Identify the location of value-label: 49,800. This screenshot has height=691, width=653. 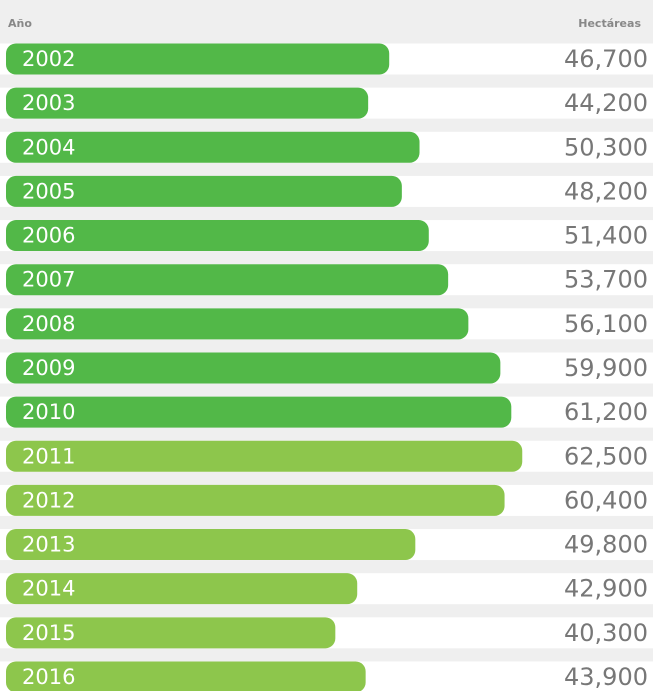
(606, 545).